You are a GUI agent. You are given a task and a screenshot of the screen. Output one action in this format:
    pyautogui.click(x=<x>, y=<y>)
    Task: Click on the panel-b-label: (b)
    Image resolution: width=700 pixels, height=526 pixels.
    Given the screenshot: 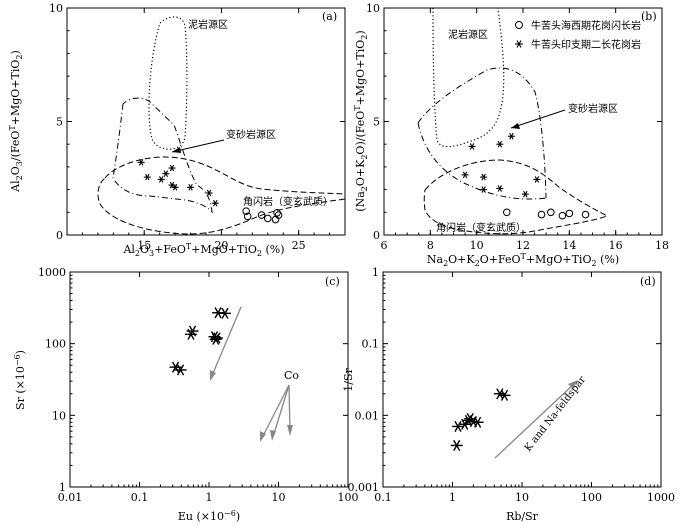 What is the action you would take?
    pyautogui.click(x=649, y=16)
    